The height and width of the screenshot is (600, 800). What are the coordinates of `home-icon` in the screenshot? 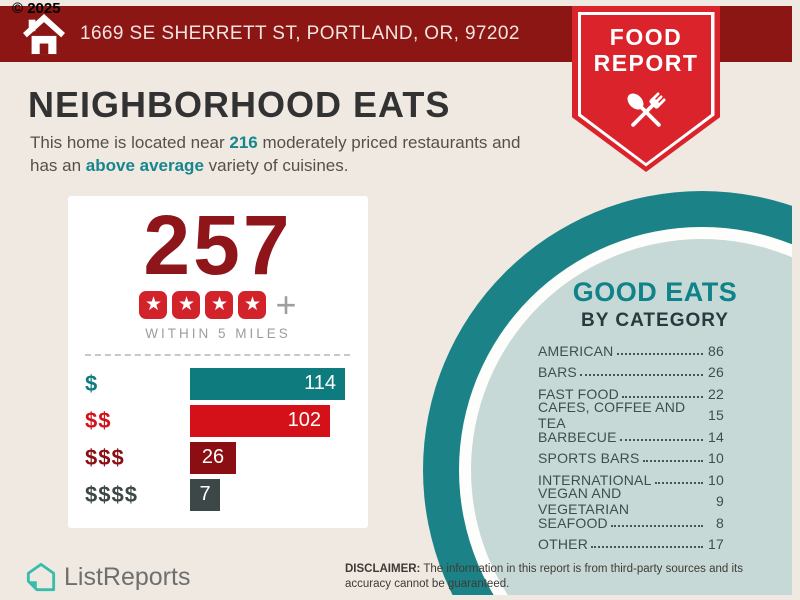 It's located at (44, 34).